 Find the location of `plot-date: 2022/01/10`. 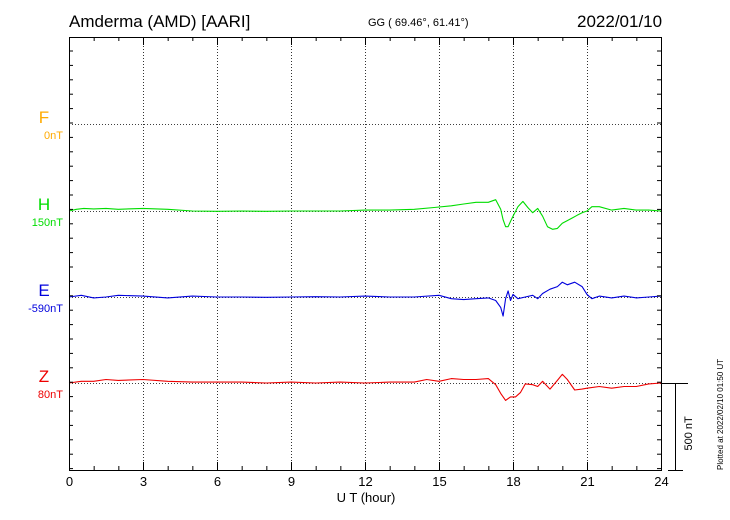

plot-date: 2022/01/10 is located at coordinates (620, 21).